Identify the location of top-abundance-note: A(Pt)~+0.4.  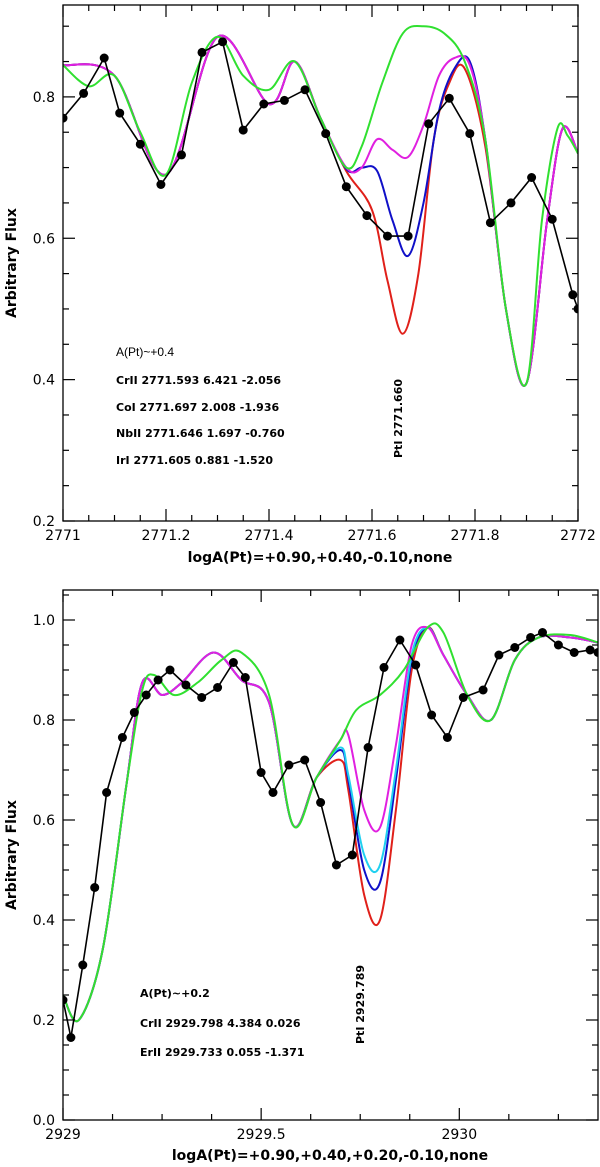
(145, 352).